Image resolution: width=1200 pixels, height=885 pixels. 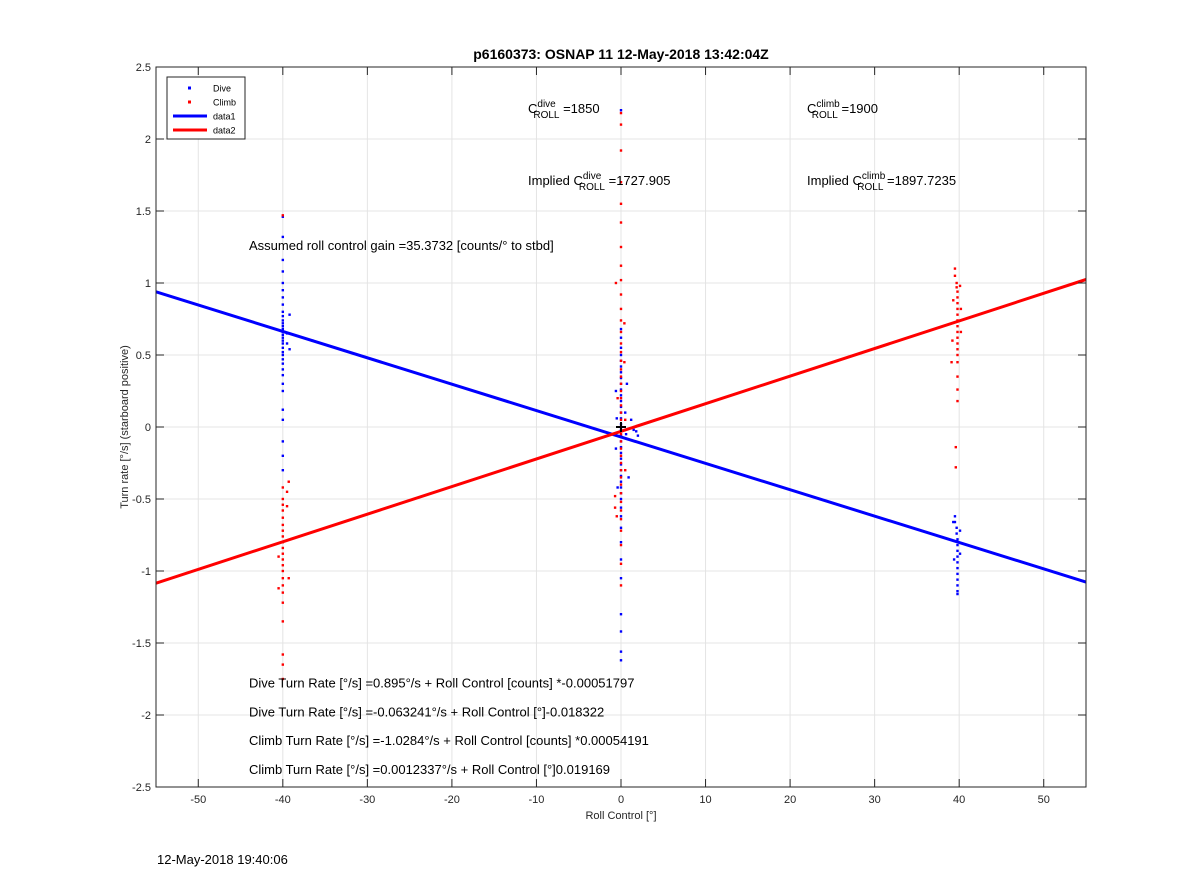 What do you see at coordinates (1044, 800) in the screenshot?
I see `x-tick-label: 50` at bounding box center [1044, 800].